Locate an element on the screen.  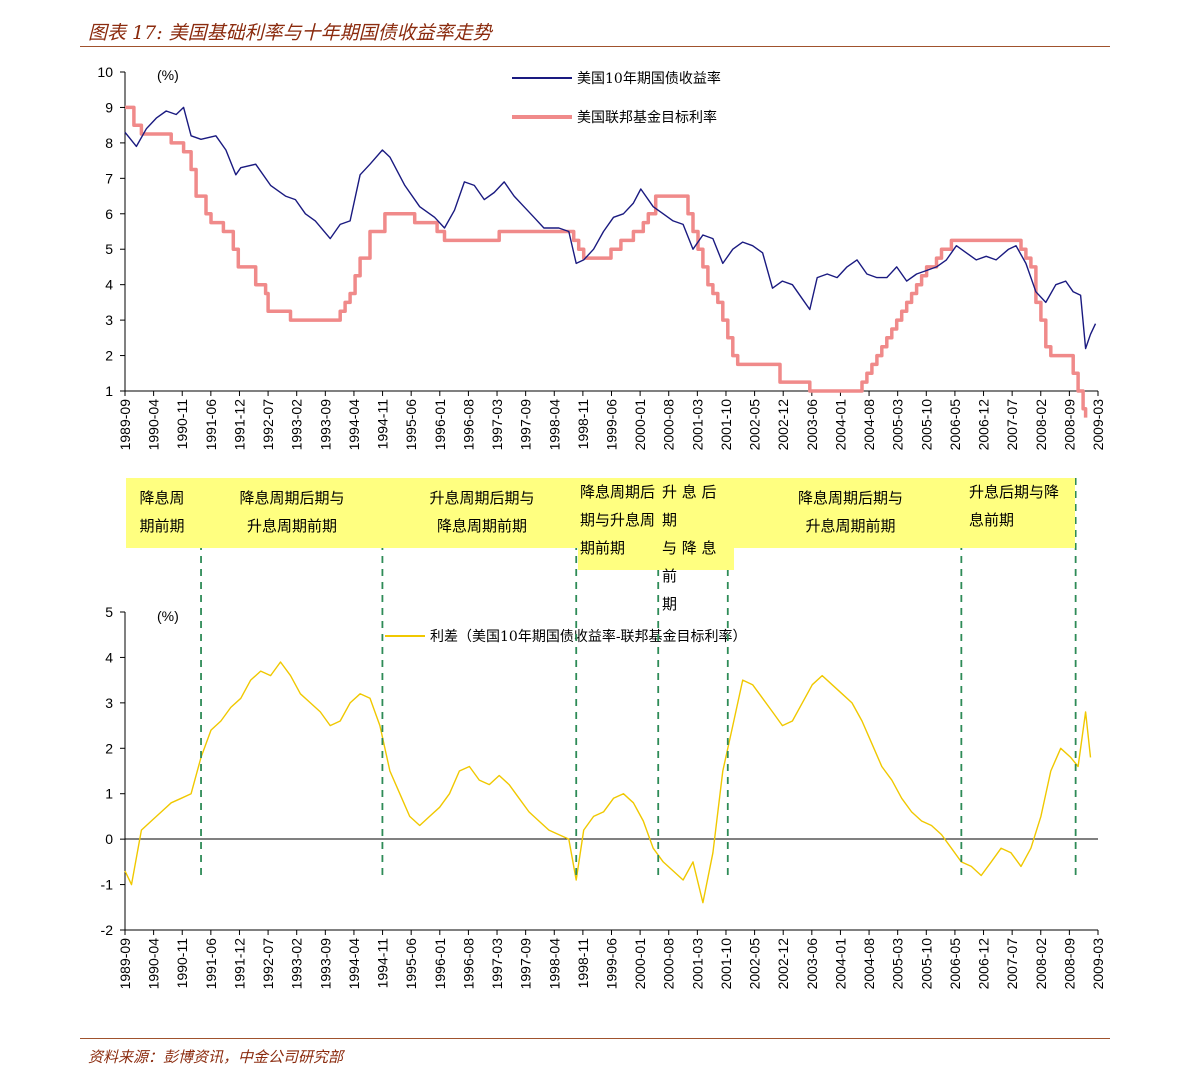
x-tick-label: 1989-09 is located at coordinates (125, 964).